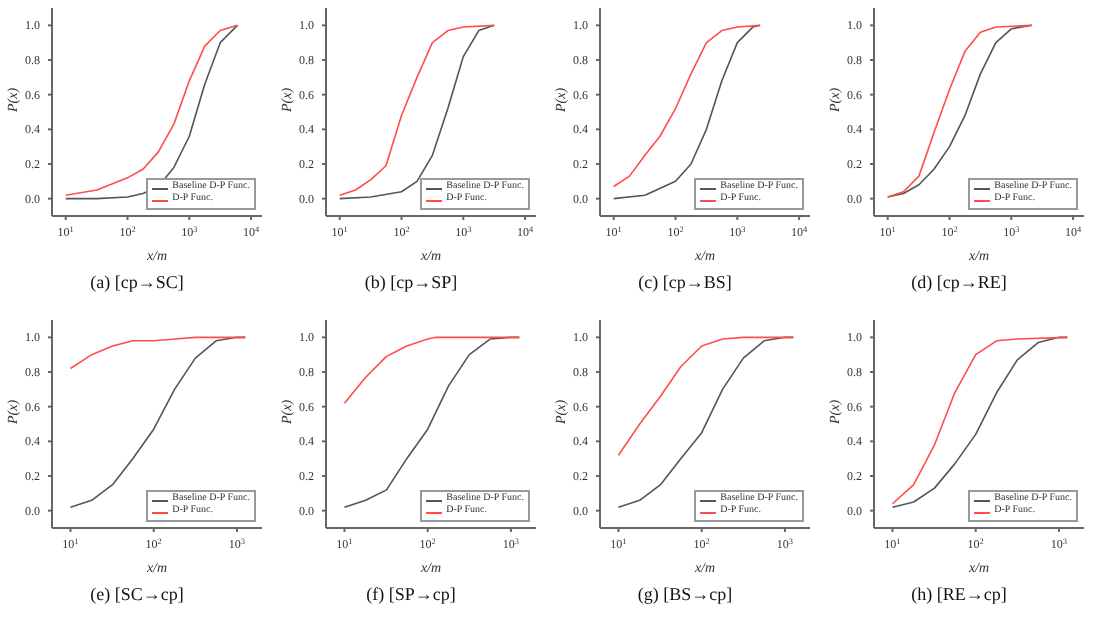 Image resolution: width=1100 pixels, height=624 pixels. What do you see at coordinates (959, 282) in the screenshot?
I see `text: (d) [cp→RE]` at bounding box center [959, 282].